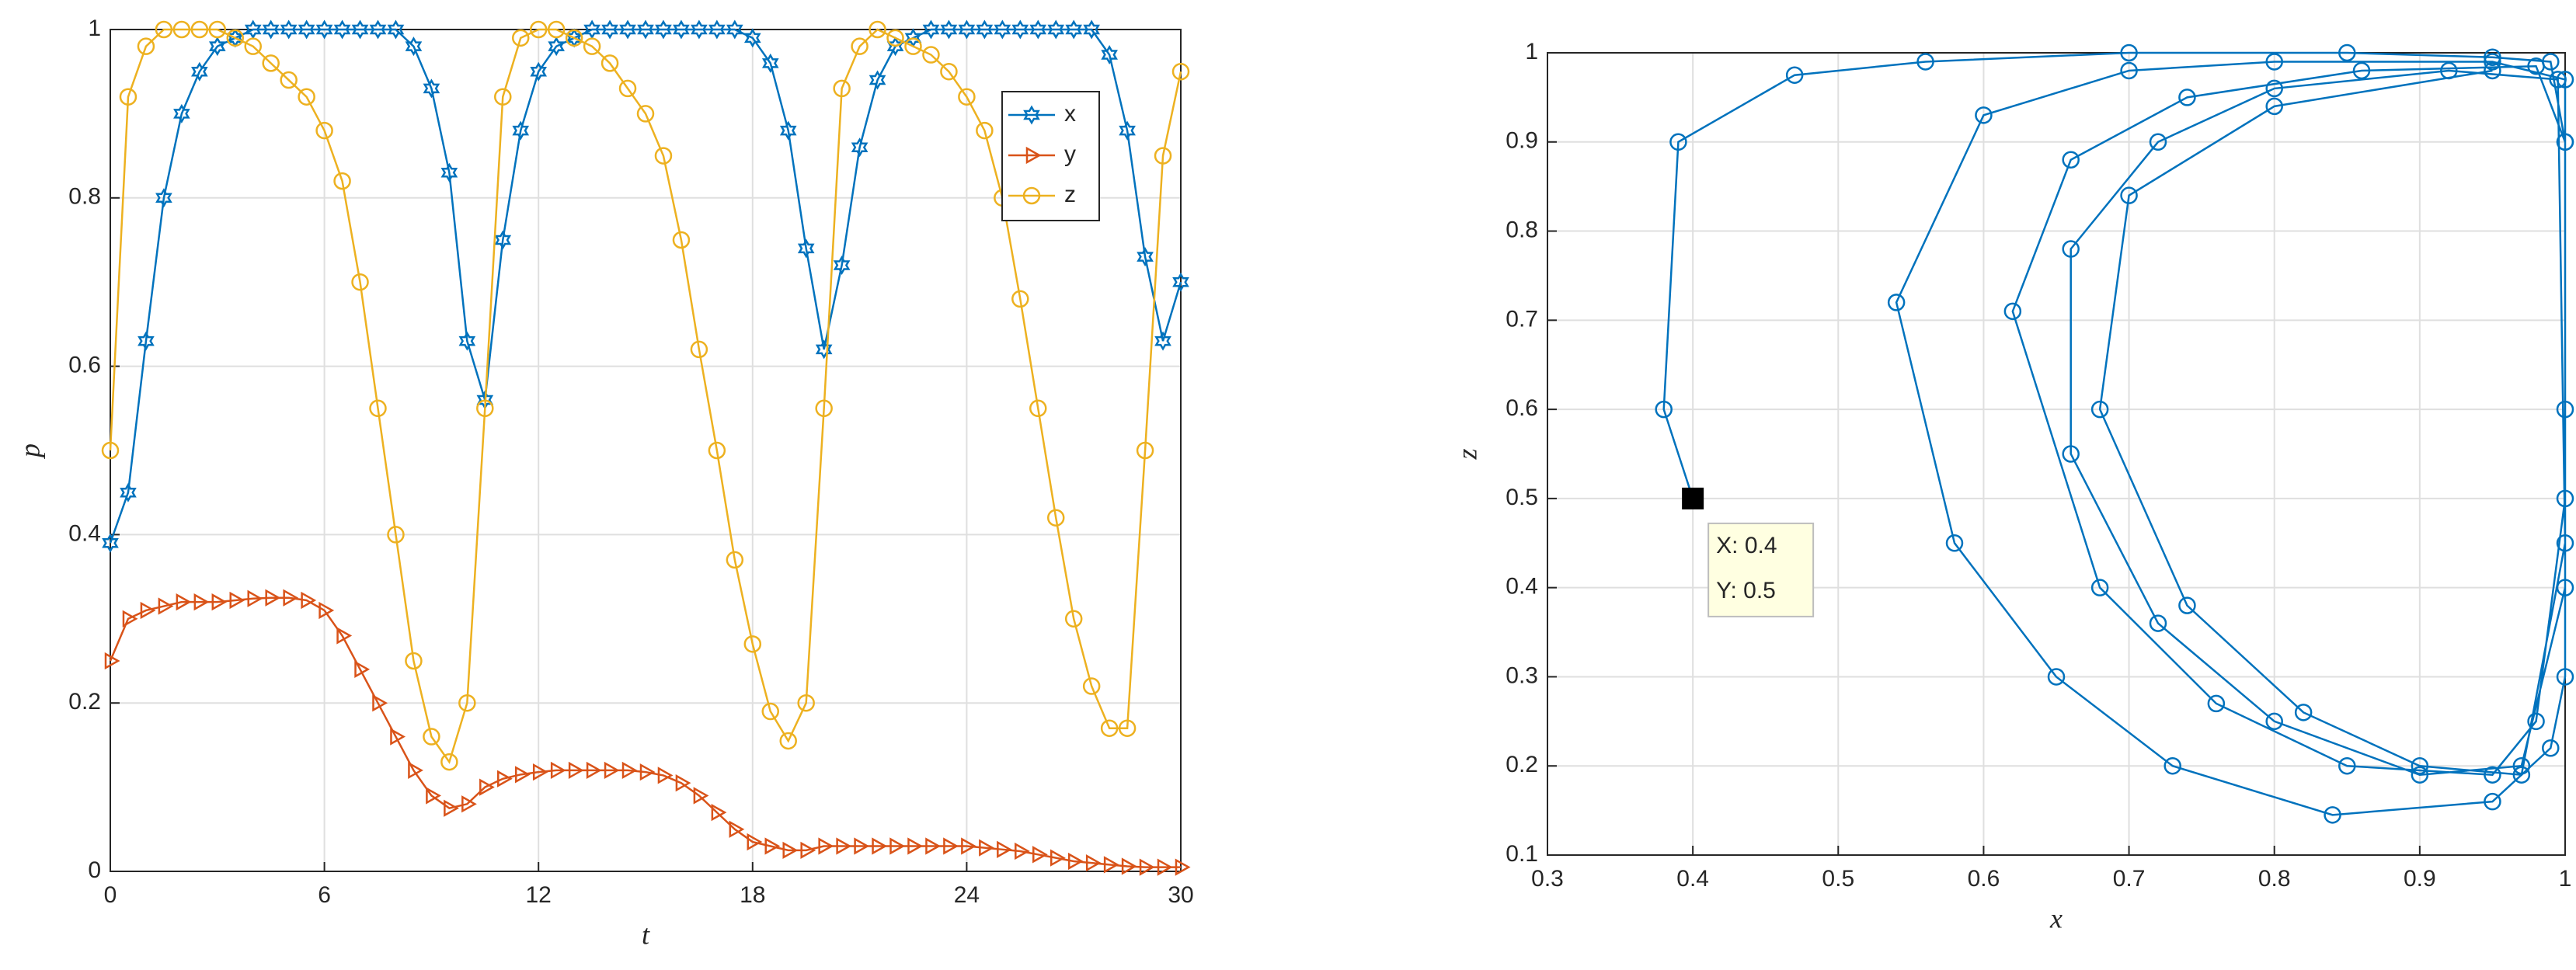 This screenshot has width=2576, height=970. What do you see at coordinates (967, 895) in the screenshot?
I see `x-tick-label: 24` at bounding box center [967, 895].